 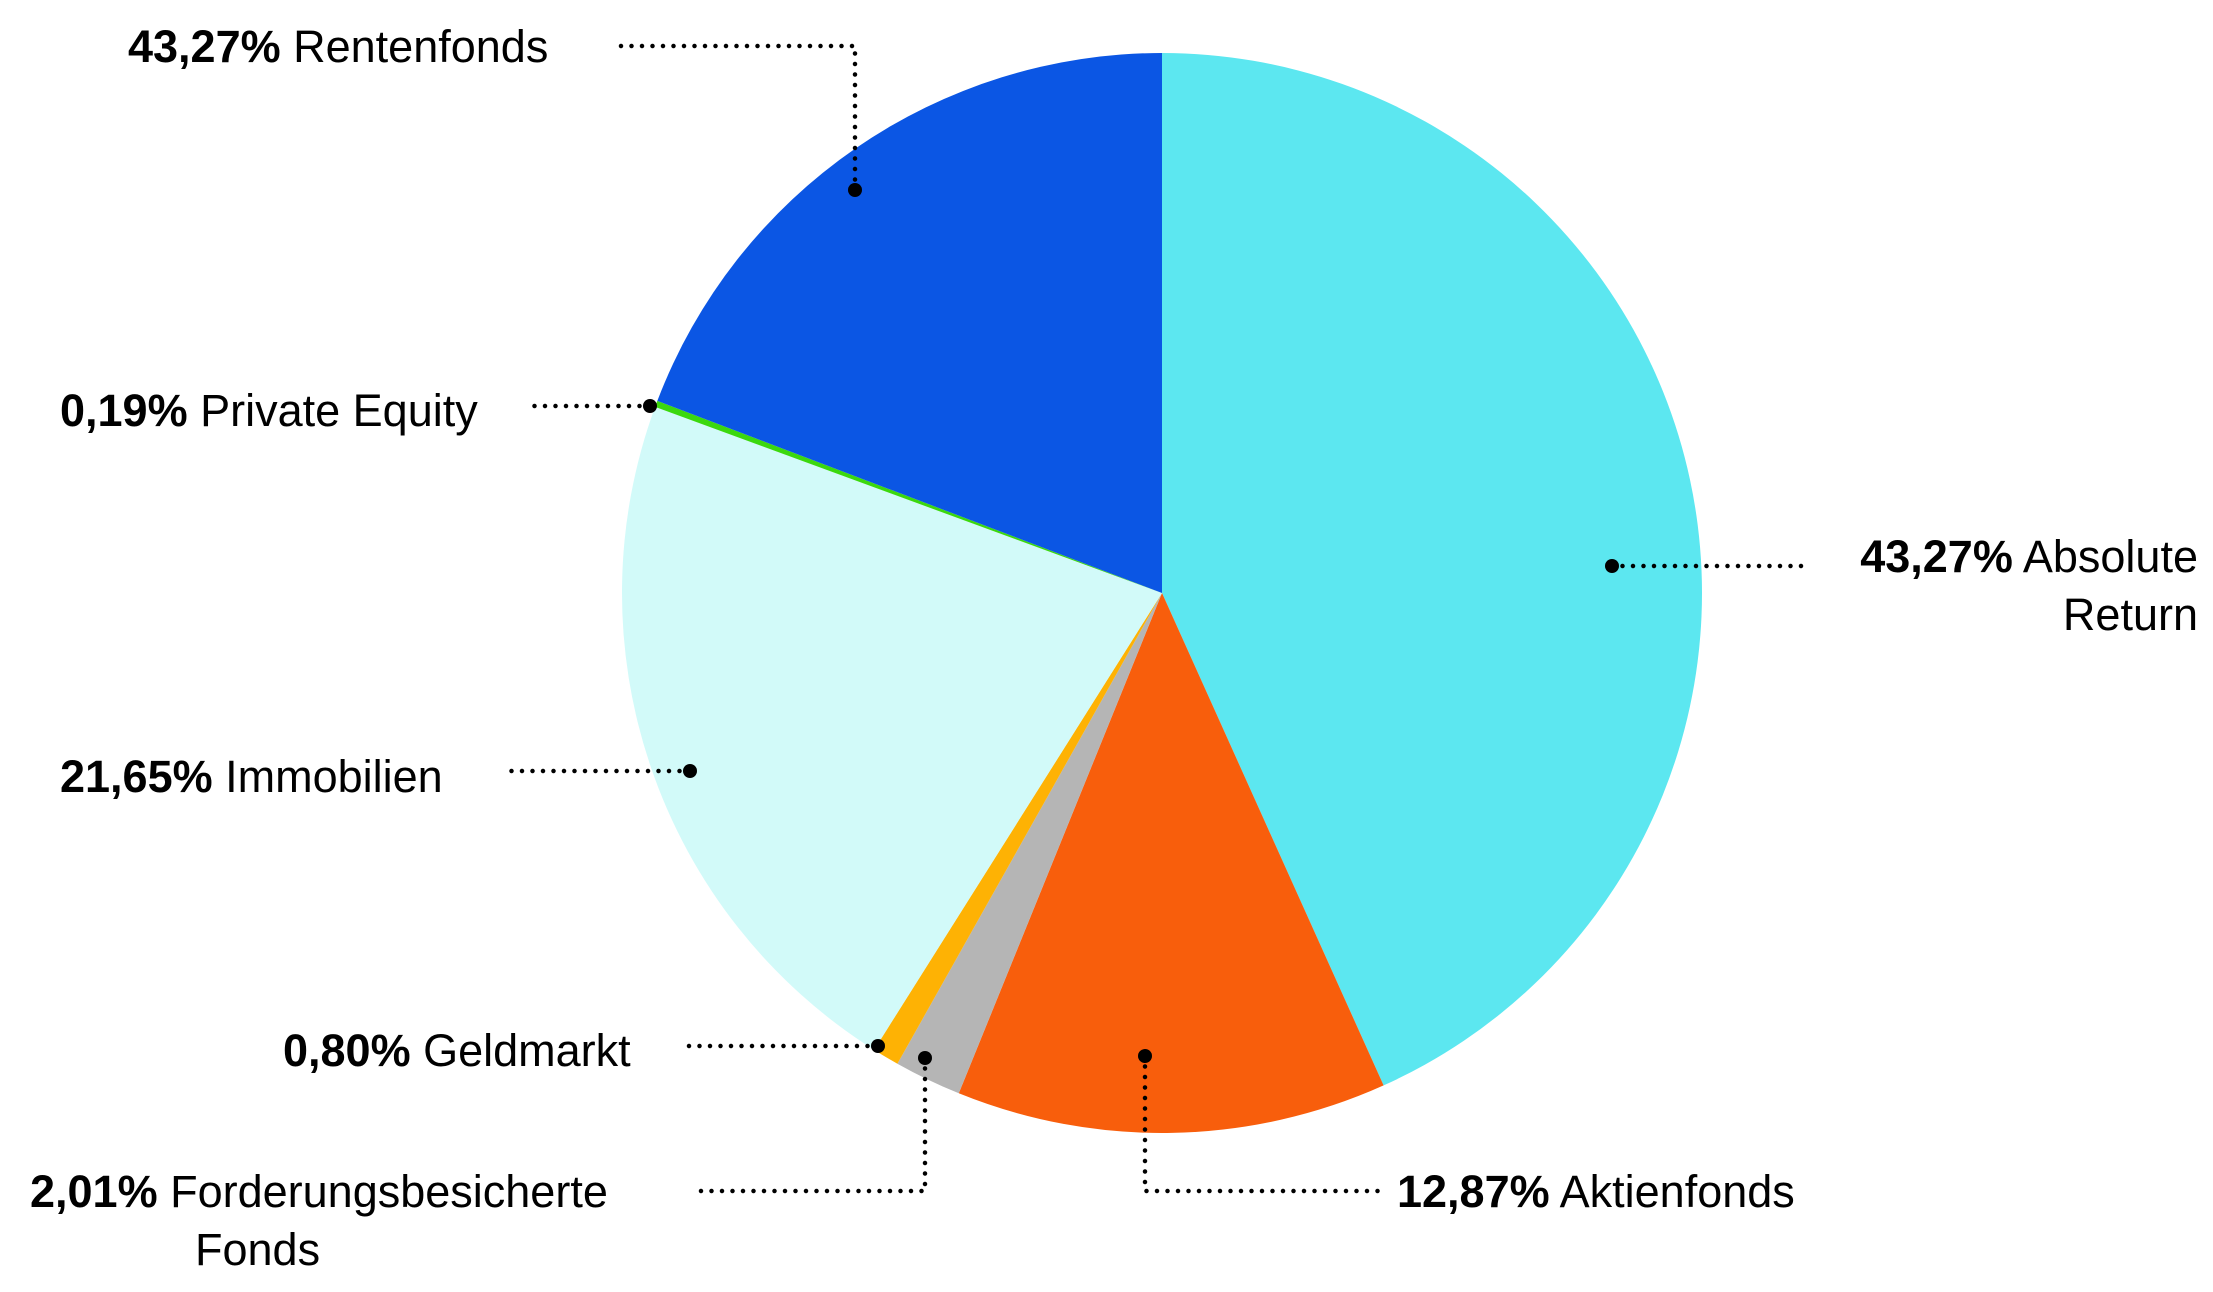 What do you see at coordinates (1171, 863) in the screenshot?
I see `pie-slice-aktienfonds` at bounding box center [1171, 863].